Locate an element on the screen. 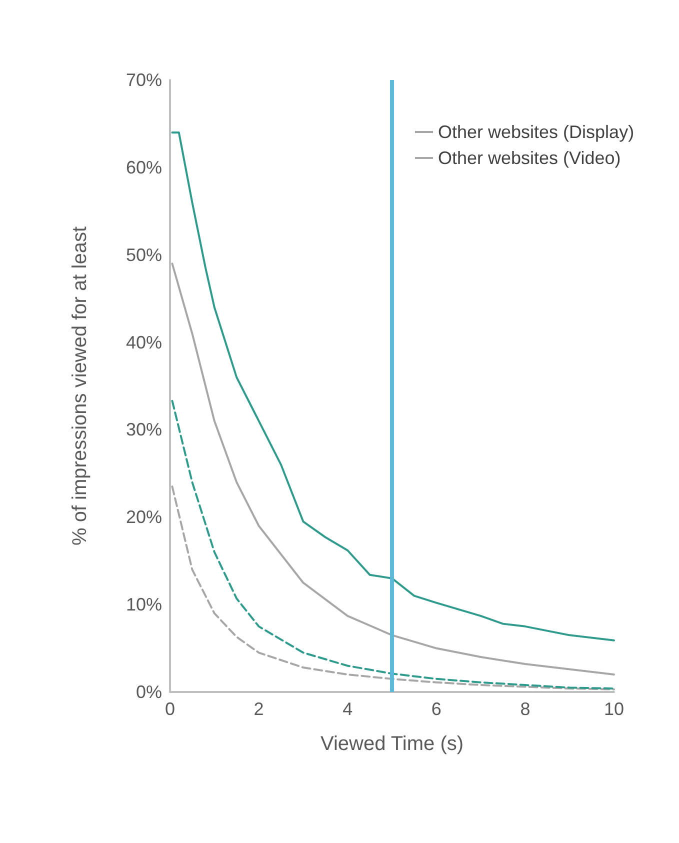  x-tick-label: 4 is located at coordinates (347, 709).